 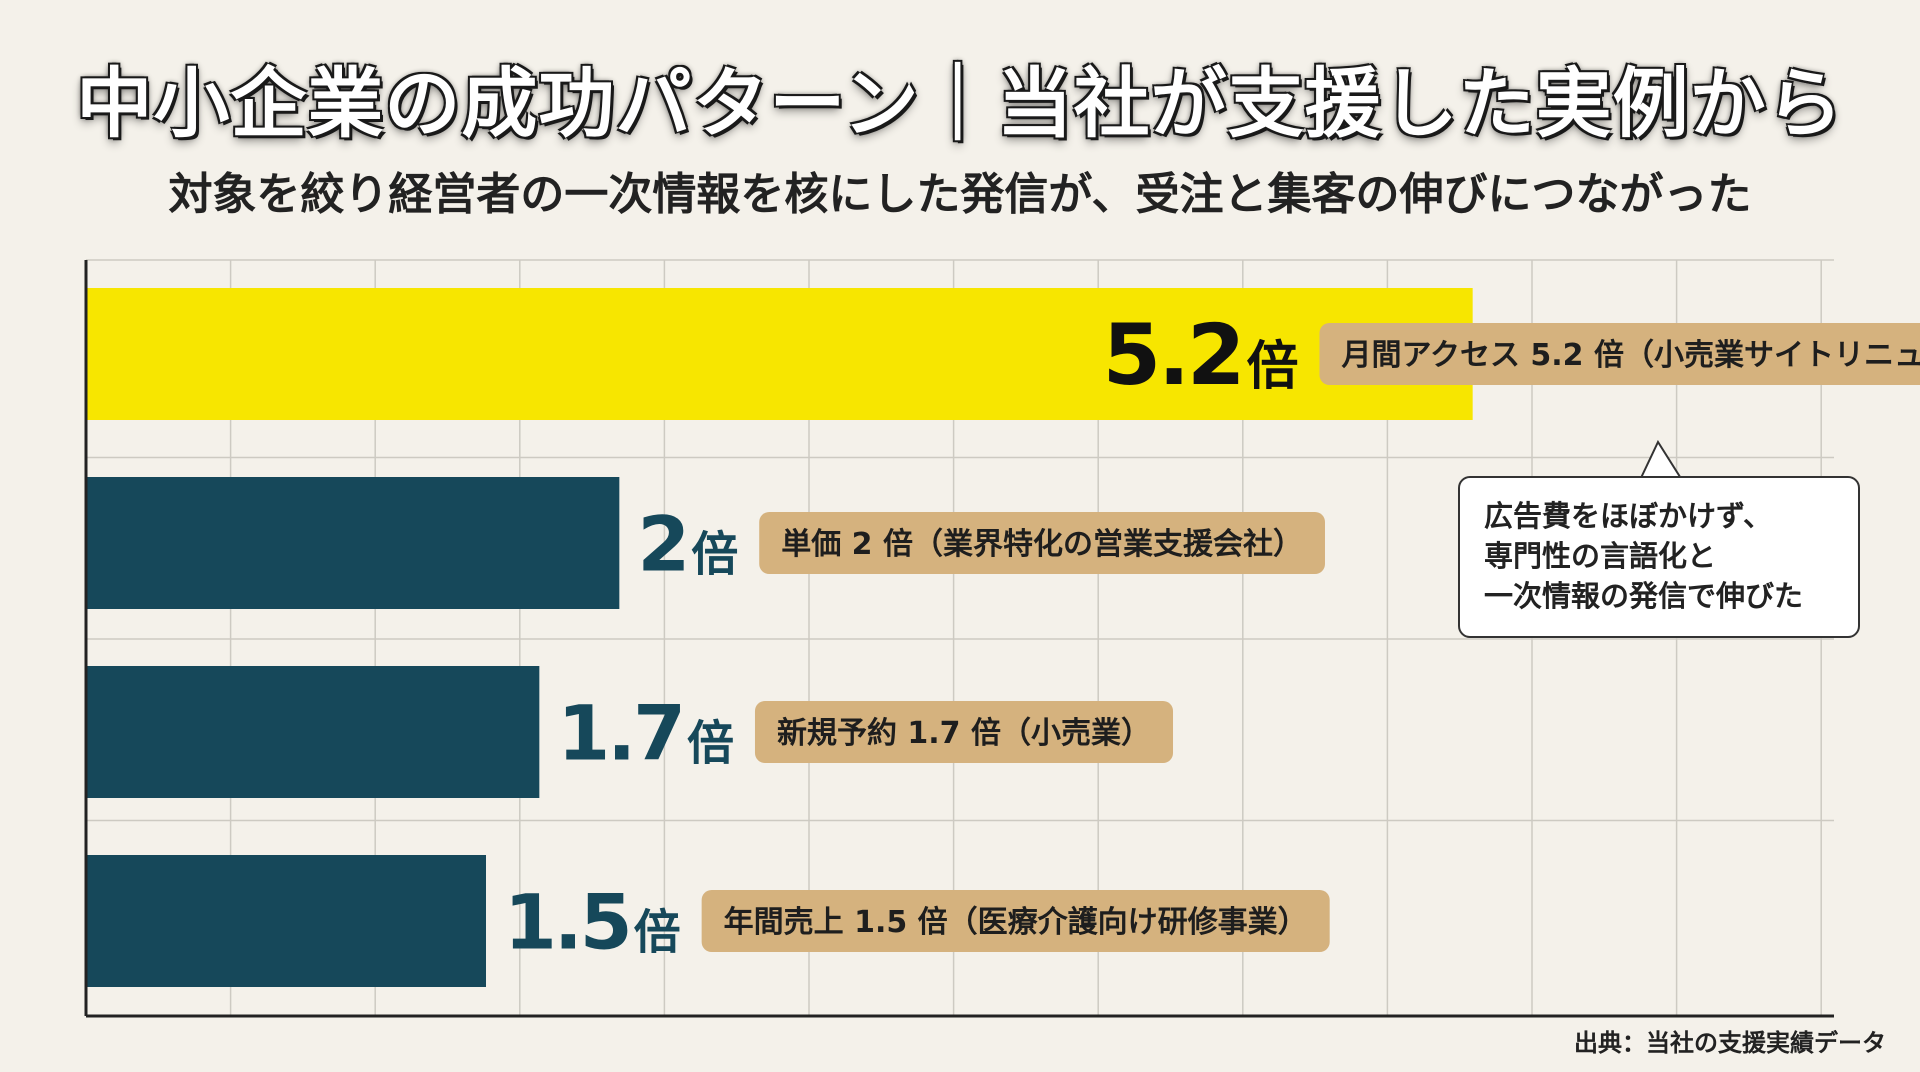 What do you see at coordinates (1200, 355) in the screenshot?
I see `data-label: 5.2倍` at bounding box center [1200, 355].